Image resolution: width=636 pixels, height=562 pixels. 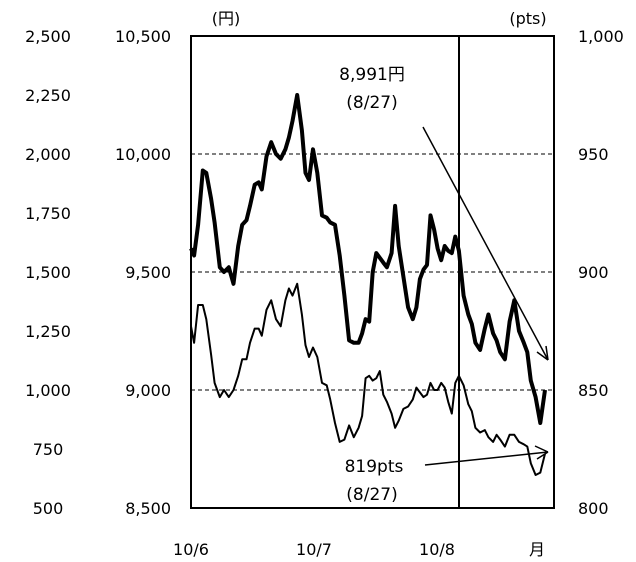 I want to click on inner-left-tick-label: 9,500, so click(x=148, y=272).